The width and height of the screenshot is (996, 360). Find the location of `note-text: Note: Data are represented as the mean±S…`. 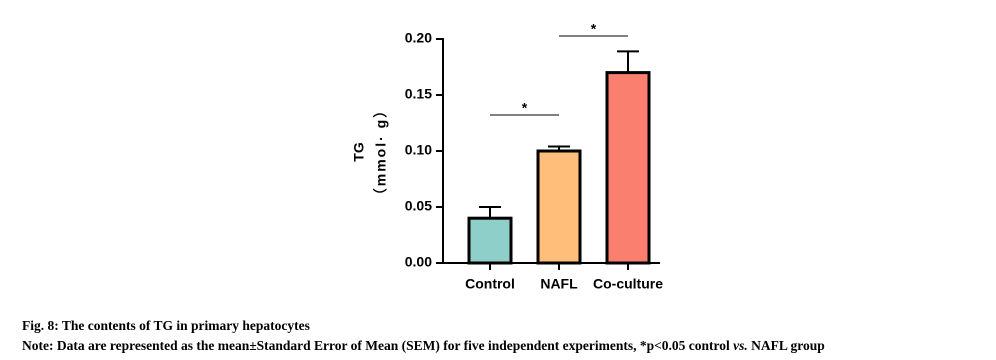

note-text: Note: Data are represented as the mean±S… is located at coordinates (378, 345).